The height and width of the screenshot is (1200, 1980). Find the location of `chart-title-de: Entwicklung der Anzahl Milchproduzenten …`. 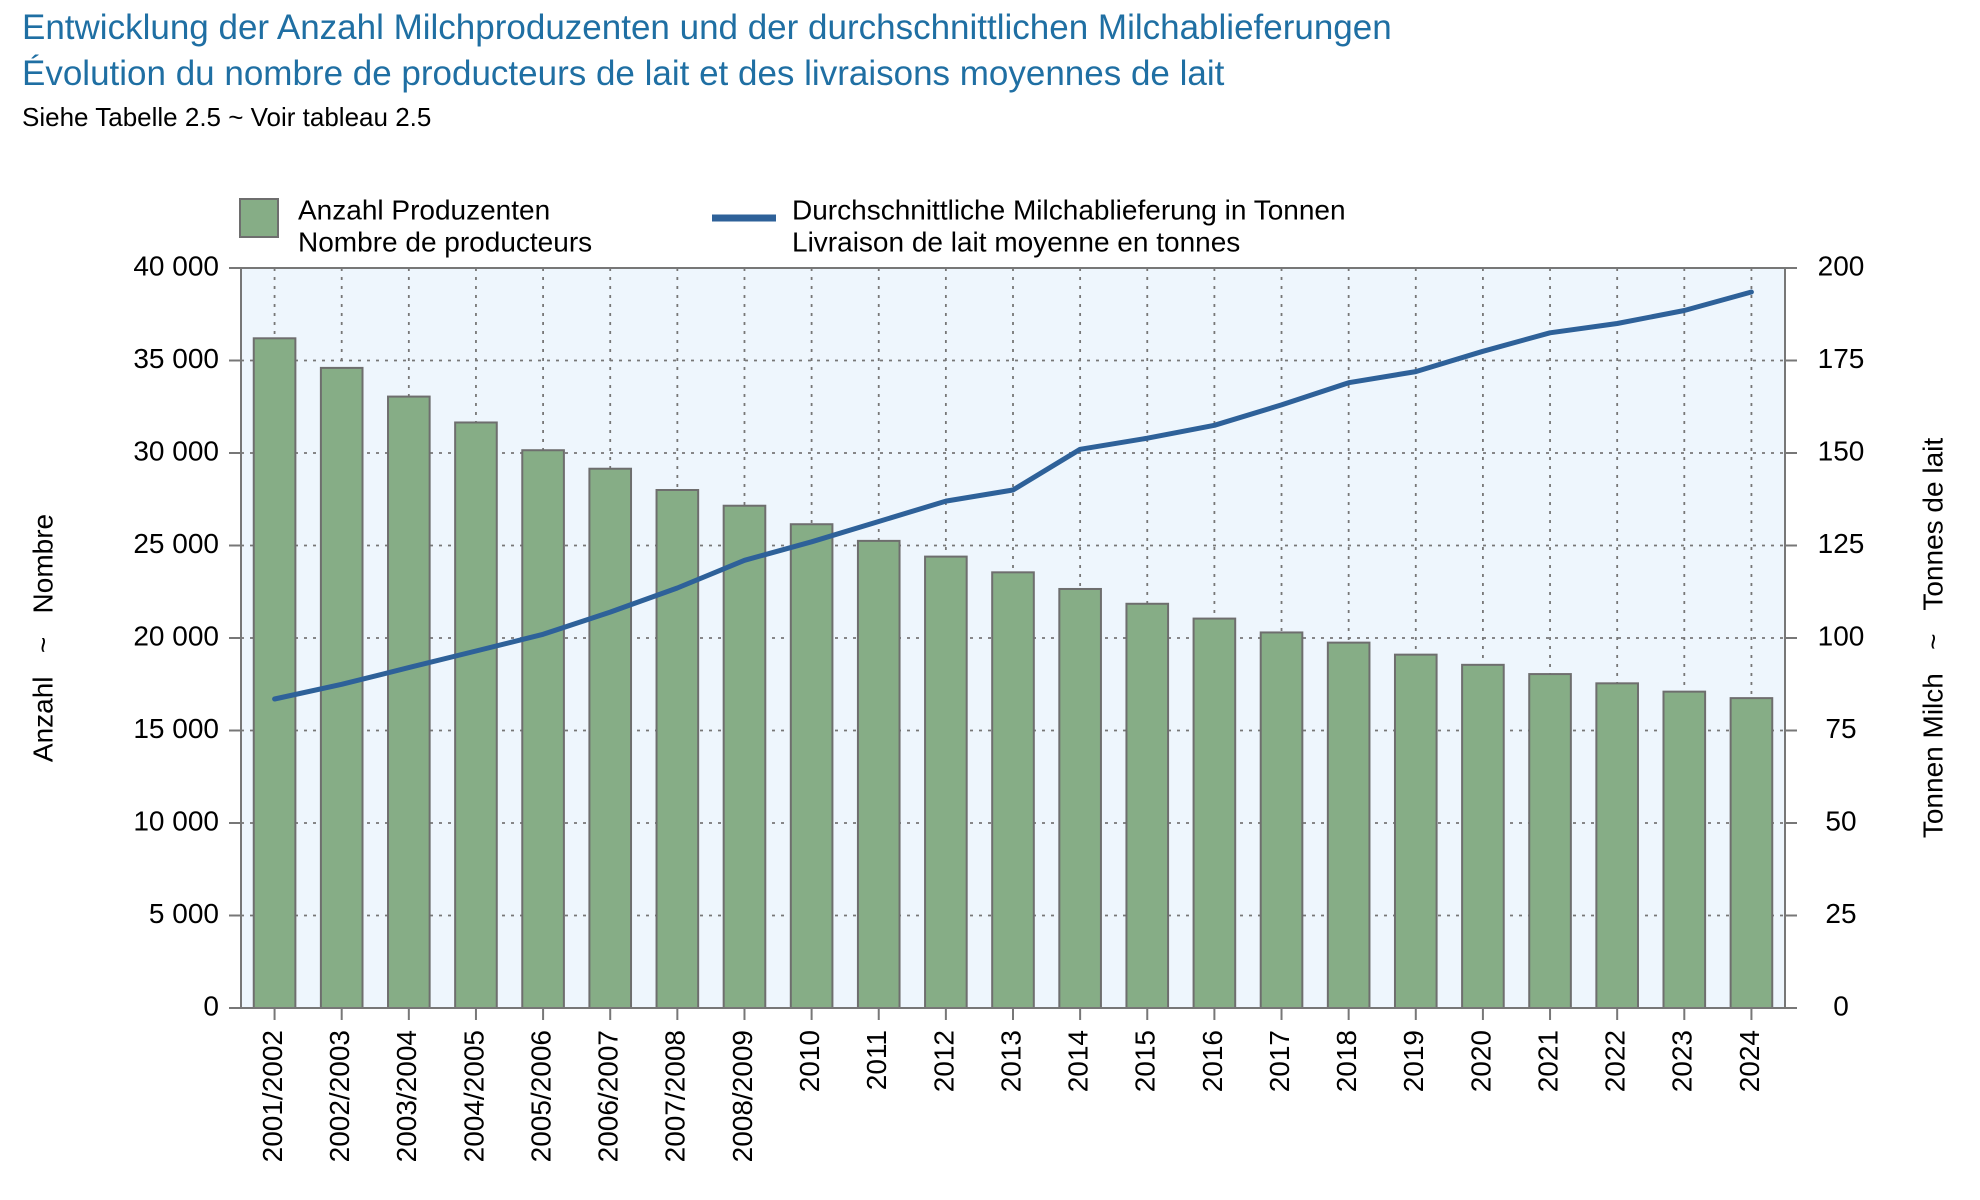

chart-title-de: Entwicklung der Anzahl Milchproduzenten … is located at coordinates (707, 27).